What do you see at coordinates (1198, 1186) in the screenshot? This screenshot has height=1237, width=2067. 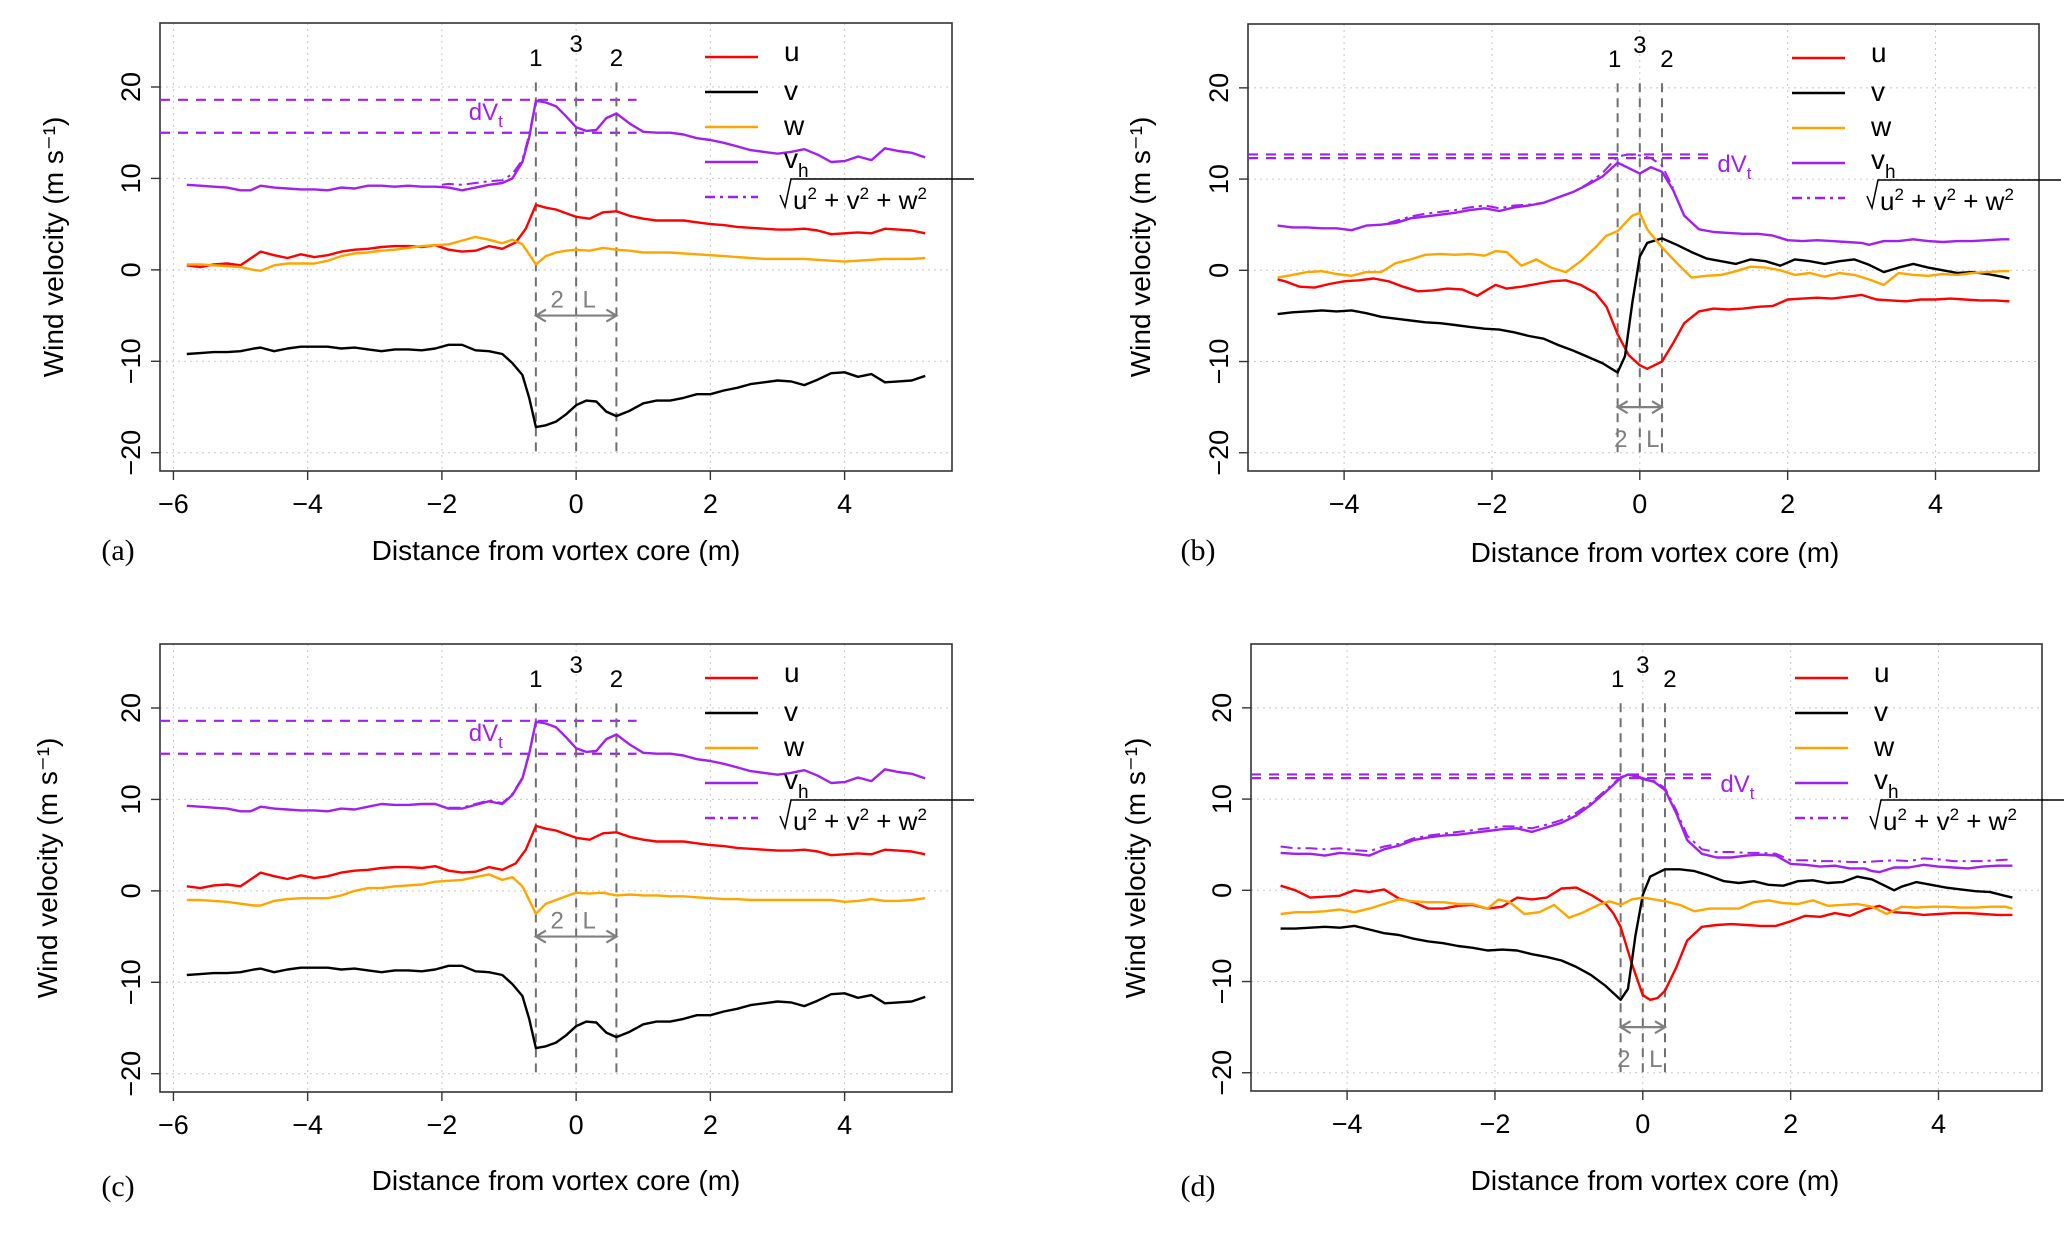 I see `panel-label: (d)` at bounding box center [1198, 1186].